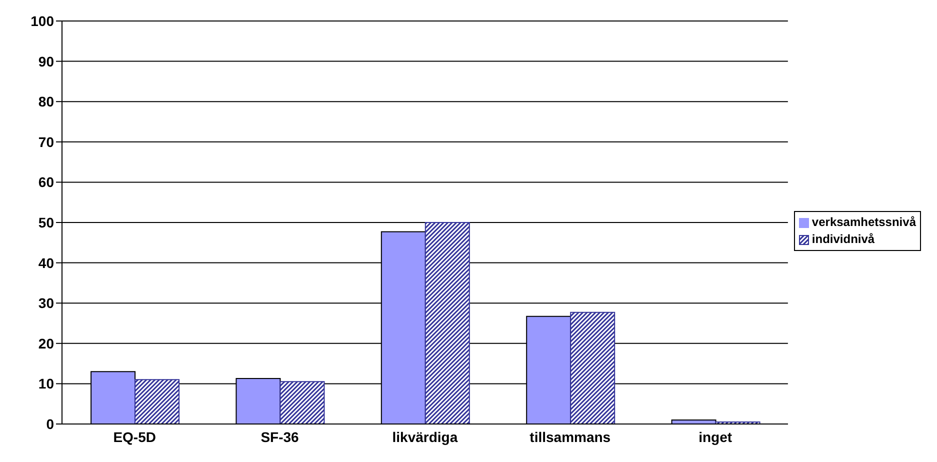 The width and height of the screenshot is (937, 462). What do you see at coordinates (134, 436) in the screenshot?
I see `x-tick-label: EQ-5D` at bounding box center [134, 436].